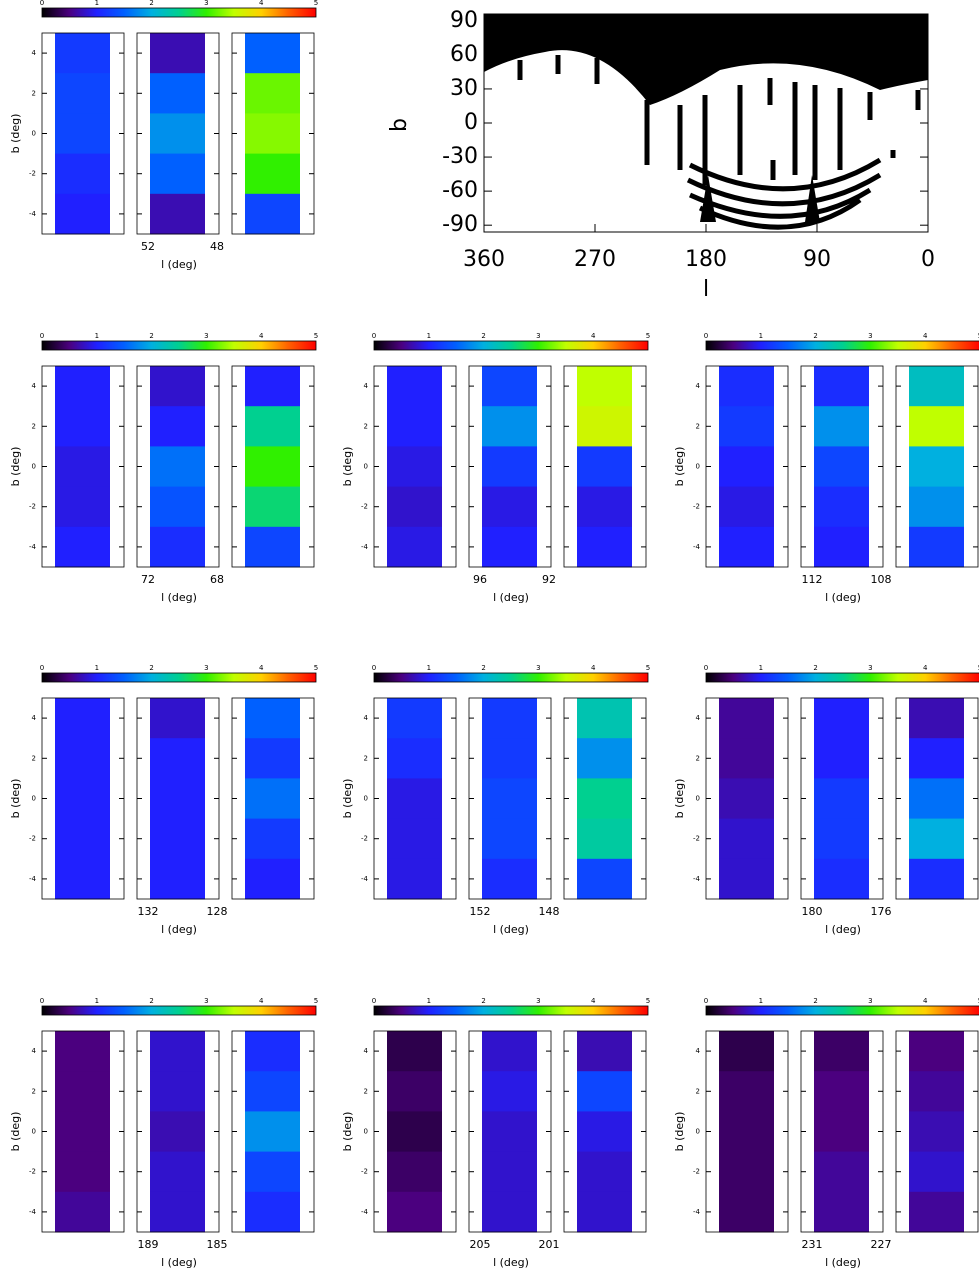 The height and width of the screenshot is (1275, 979). What do you see at coordinates (460, 190) in the screenshot?
I see `y-tick-label: -60` at bounding box center [460, 190].